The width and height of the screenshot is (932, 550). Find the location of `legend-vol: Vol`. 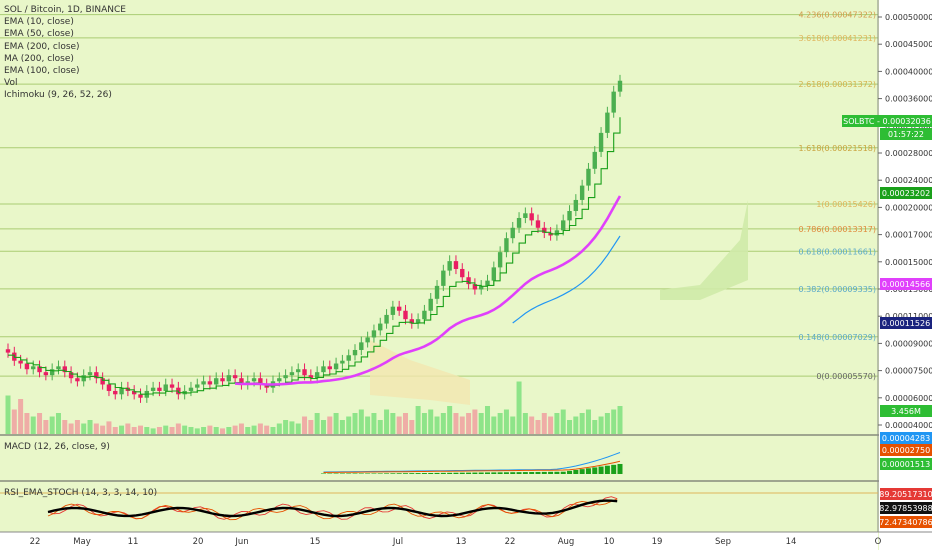

legend-vol: Vol is located at coordinates (11, 83).